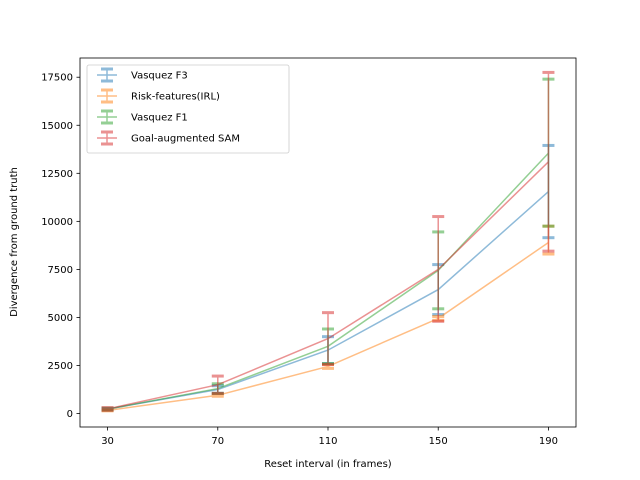 This screenshot has width=640, height=480. What do you see at coordinates (159, 76) in the screenshot?
I see `legend-label: Vasquez F3` at bounding box center [159, 76].